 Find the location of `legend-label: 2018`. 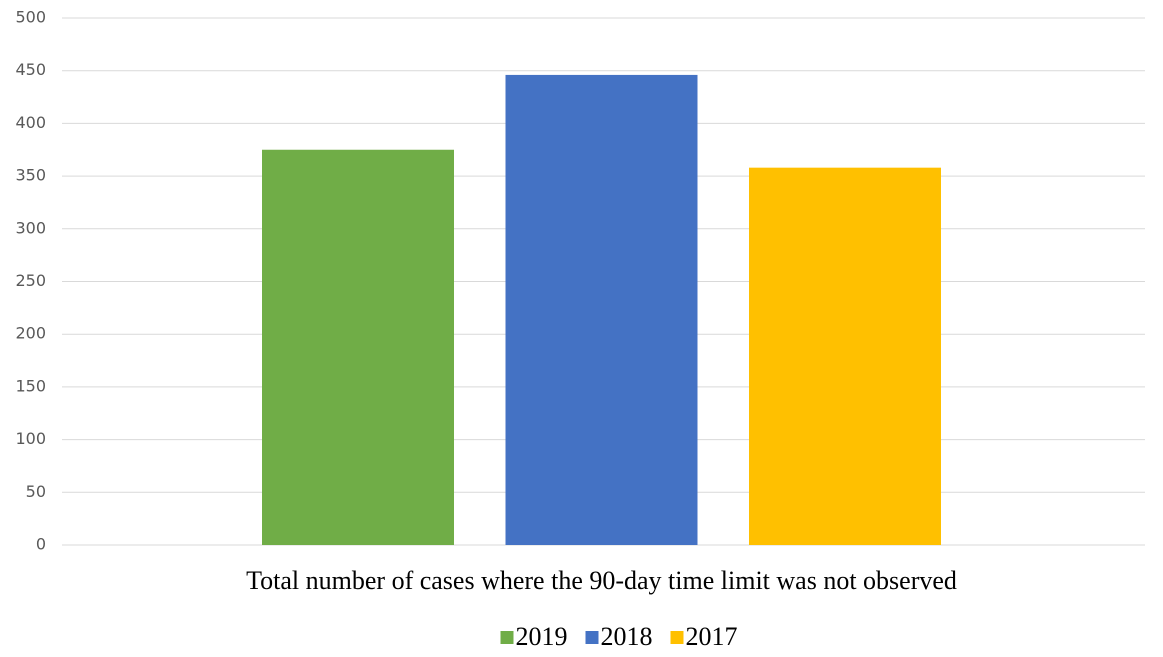

legend-label: 2018 is located at coordinates (627, 636).